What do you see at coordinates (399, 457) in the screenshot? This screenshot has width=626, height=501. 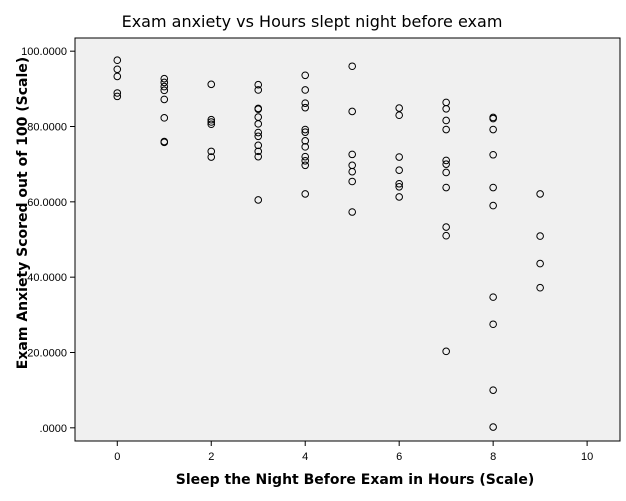 I see `x-tick-label: 6` at bounding box center [399, 457].